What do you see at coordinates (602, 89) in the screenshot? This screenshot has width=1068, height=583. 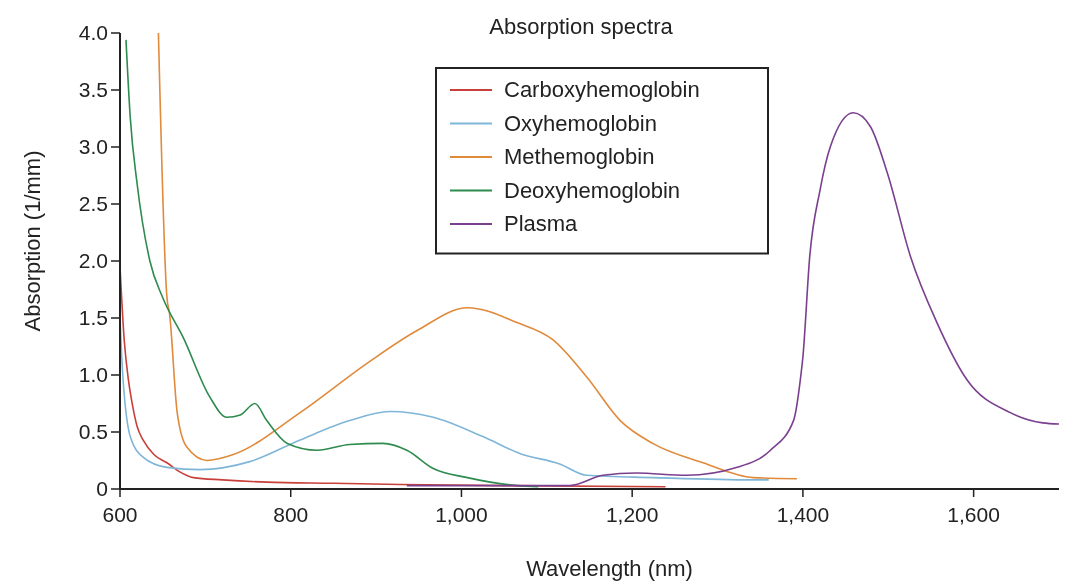 I see `legend-label: Carboxyhemoglobin` at bounding box center [602, 89].